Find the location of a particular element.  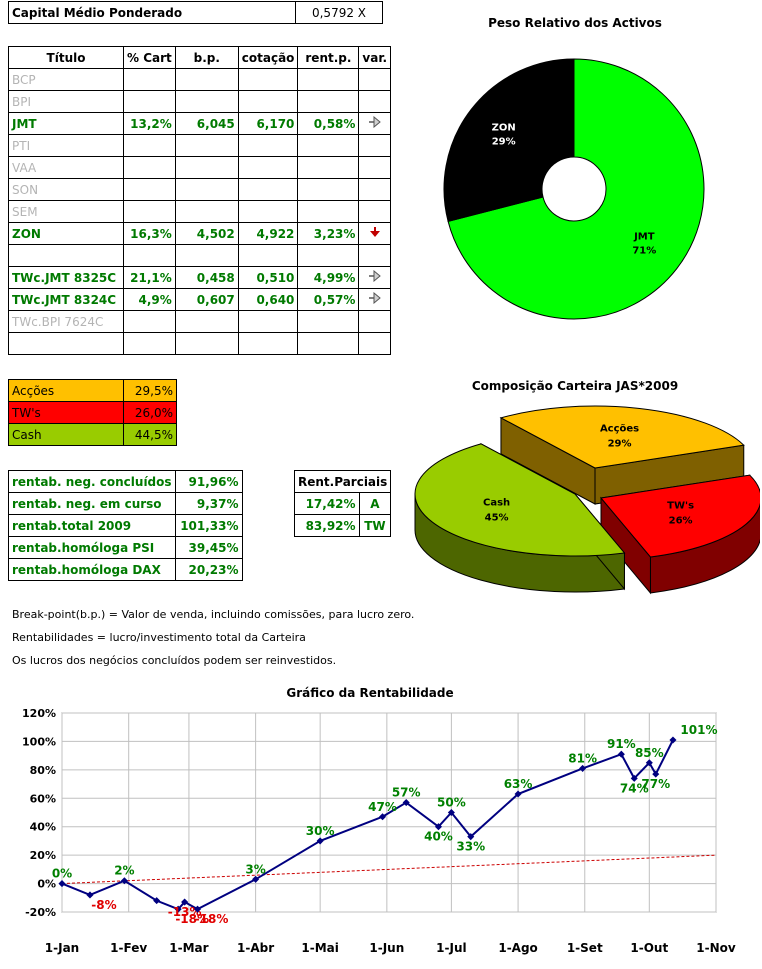

partial-table: Rent.Parciais 17,42% A 83,92% TW is located at coordinates (342, 503).